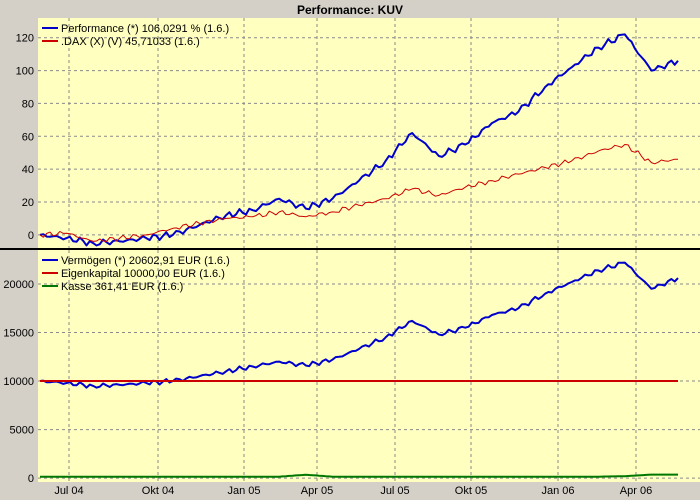 The width and height of the screenshot is (700, 500). I want to click on legend-entry: Performance (*) 106,0291 % (1.6.), so click(145, 29).